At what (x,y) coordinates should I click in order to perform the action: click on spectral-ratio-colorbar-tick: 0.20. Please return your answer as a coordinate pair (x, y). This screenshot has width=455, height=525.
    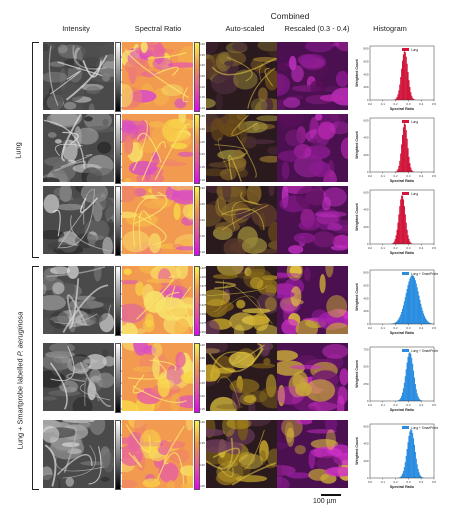
    Looking at the image, I should click on (202, 396).